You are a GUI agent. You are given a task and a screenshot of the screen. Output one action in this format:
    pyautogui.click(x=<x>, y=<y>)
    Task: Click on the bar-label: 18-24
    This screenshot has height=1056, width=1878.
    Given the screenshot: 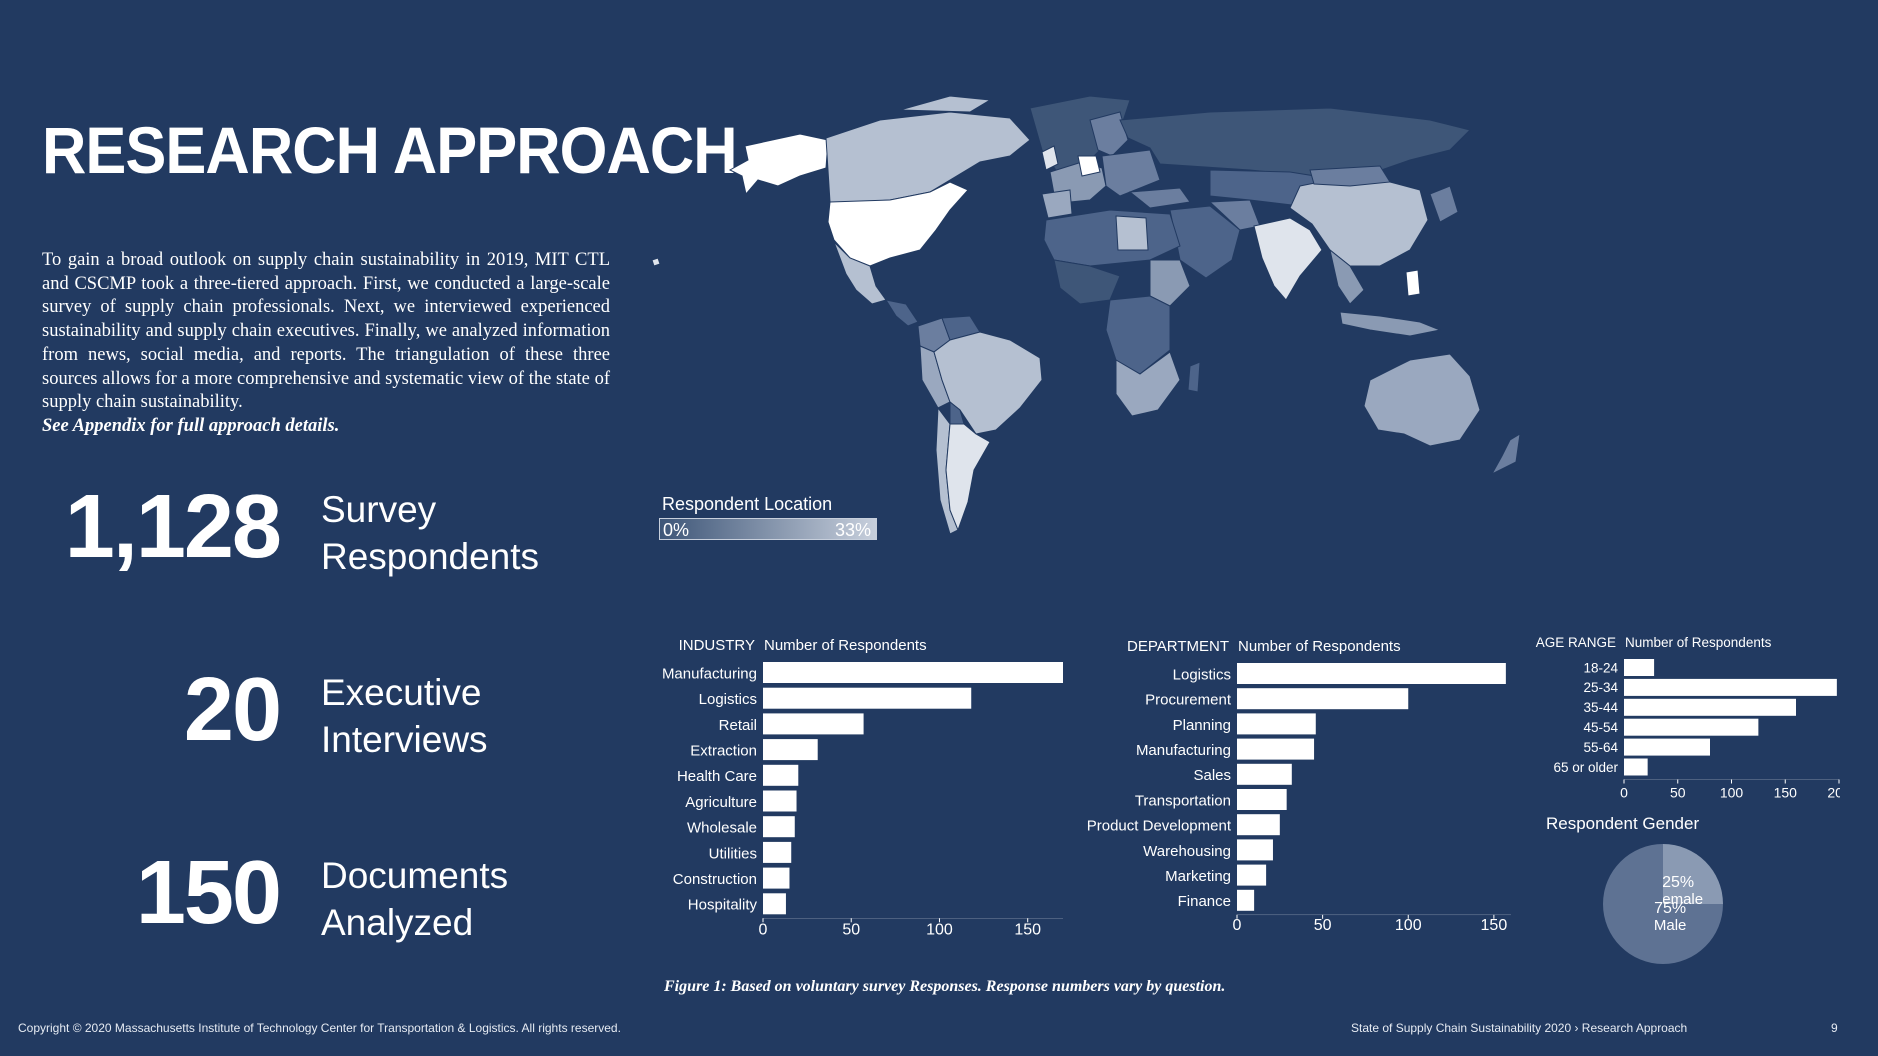 What is the action you would take?
    pyautogui.click(x=1600, y=667)
    